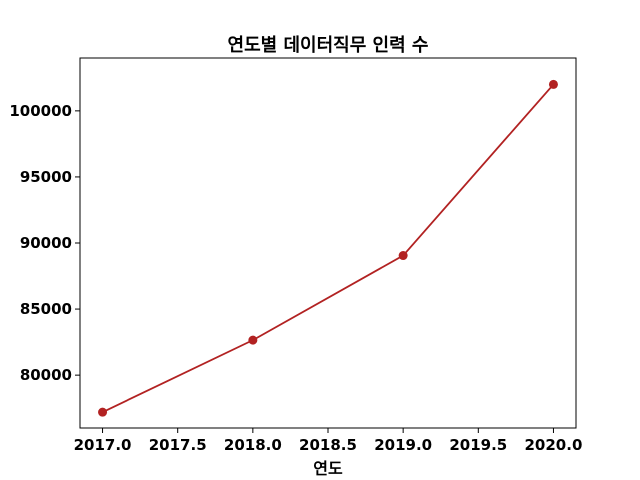  What do you see at coordinates (103, 445) in the screenshot?
I see `x-tick-label: 2017.0` at bounding box center [103, 445].